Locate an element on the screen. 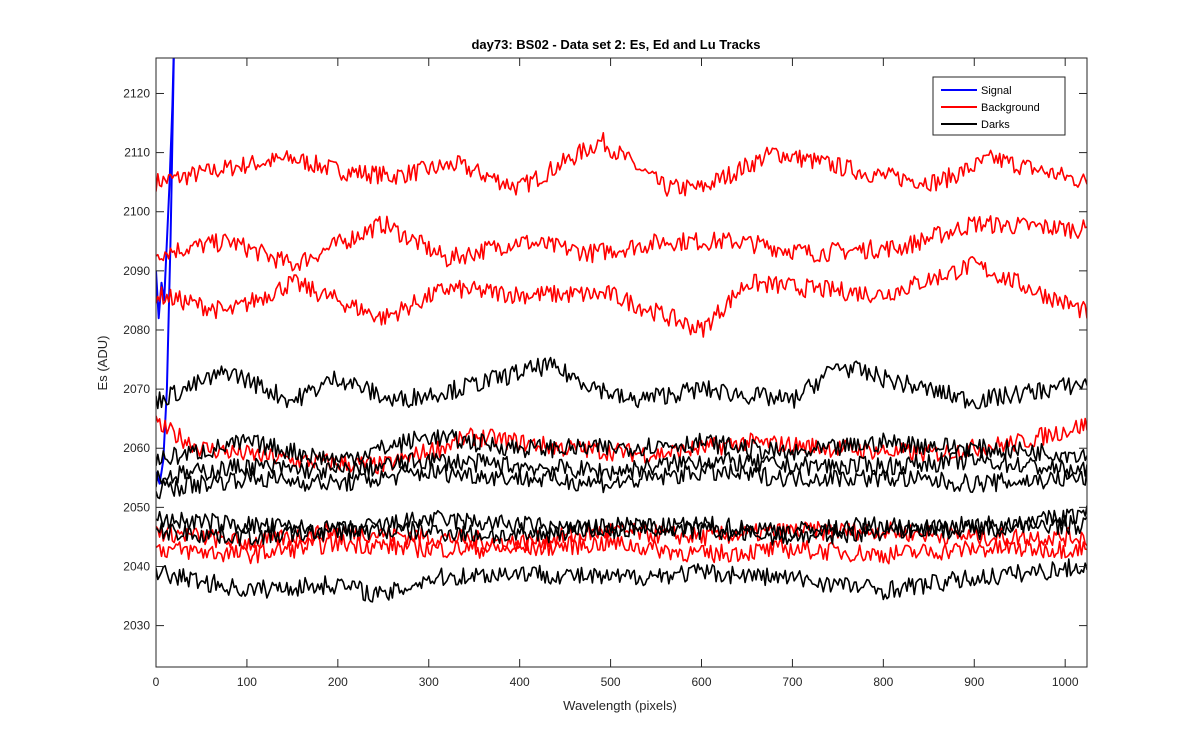  x-tick-label: 500 is located at coordinates (611, 682).